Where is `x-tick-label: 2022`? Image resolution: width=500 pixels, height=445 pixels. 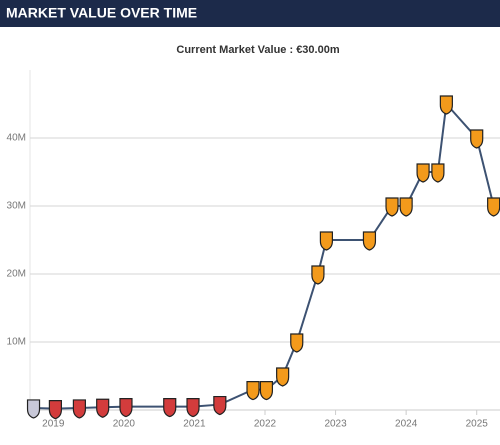 x-tick-label: 2022 is located at coordinates (265, 424).